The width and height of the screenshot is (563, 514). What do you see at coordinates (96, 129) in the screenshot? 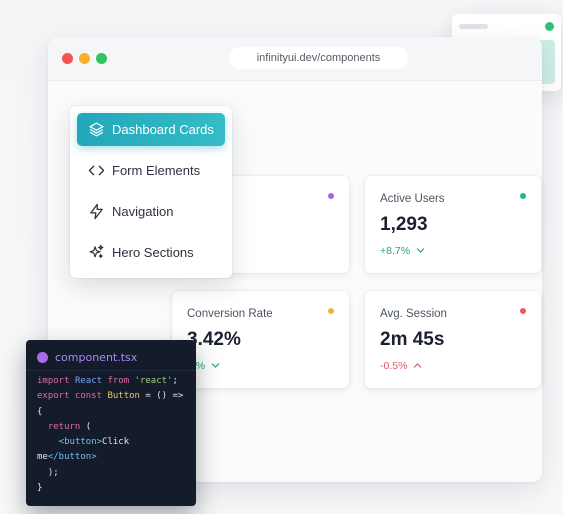
I see `layers-icon` at bounding box center [96, 129].